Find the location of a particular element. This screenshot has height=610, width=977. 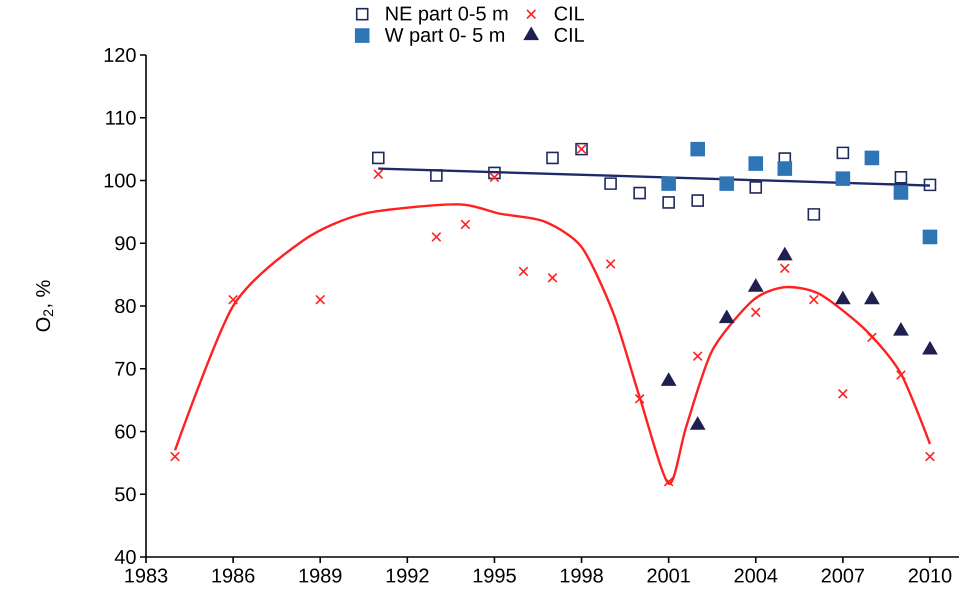

x-tick-label: 2001 is located at coordinates (668, 575).